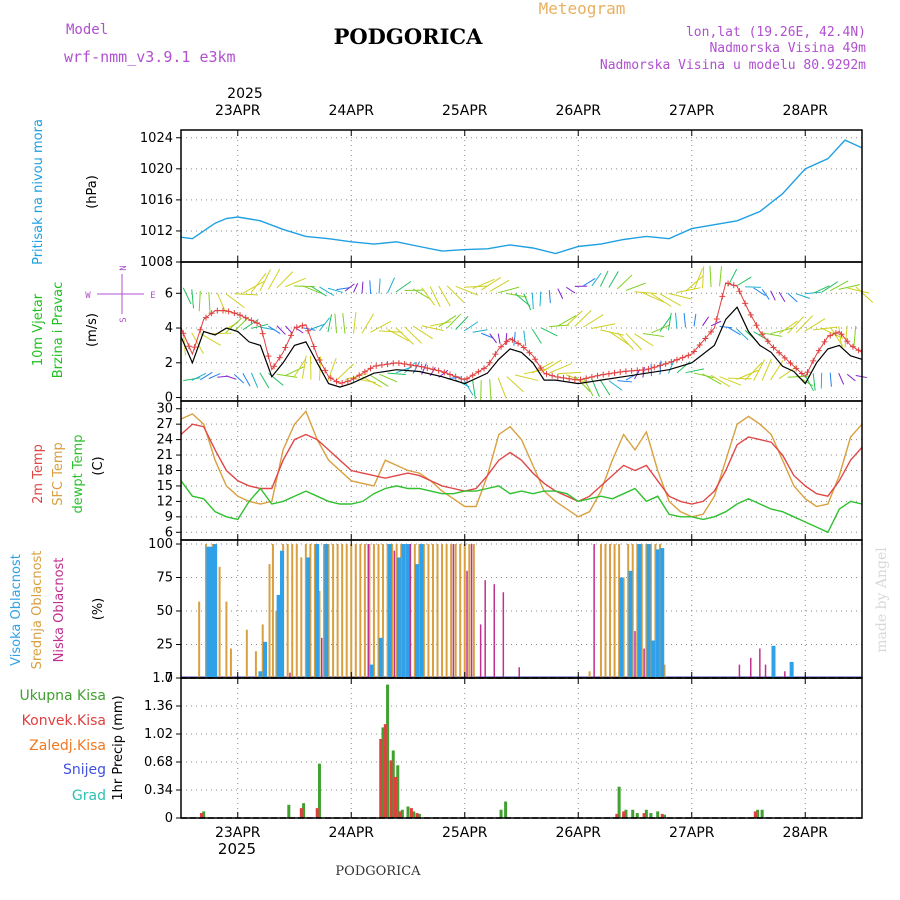  What do you see at coordinates (519, 333) in the screenshot?
I see `wind-panel: 0 2 4 6` at bounding box center [519, 333].